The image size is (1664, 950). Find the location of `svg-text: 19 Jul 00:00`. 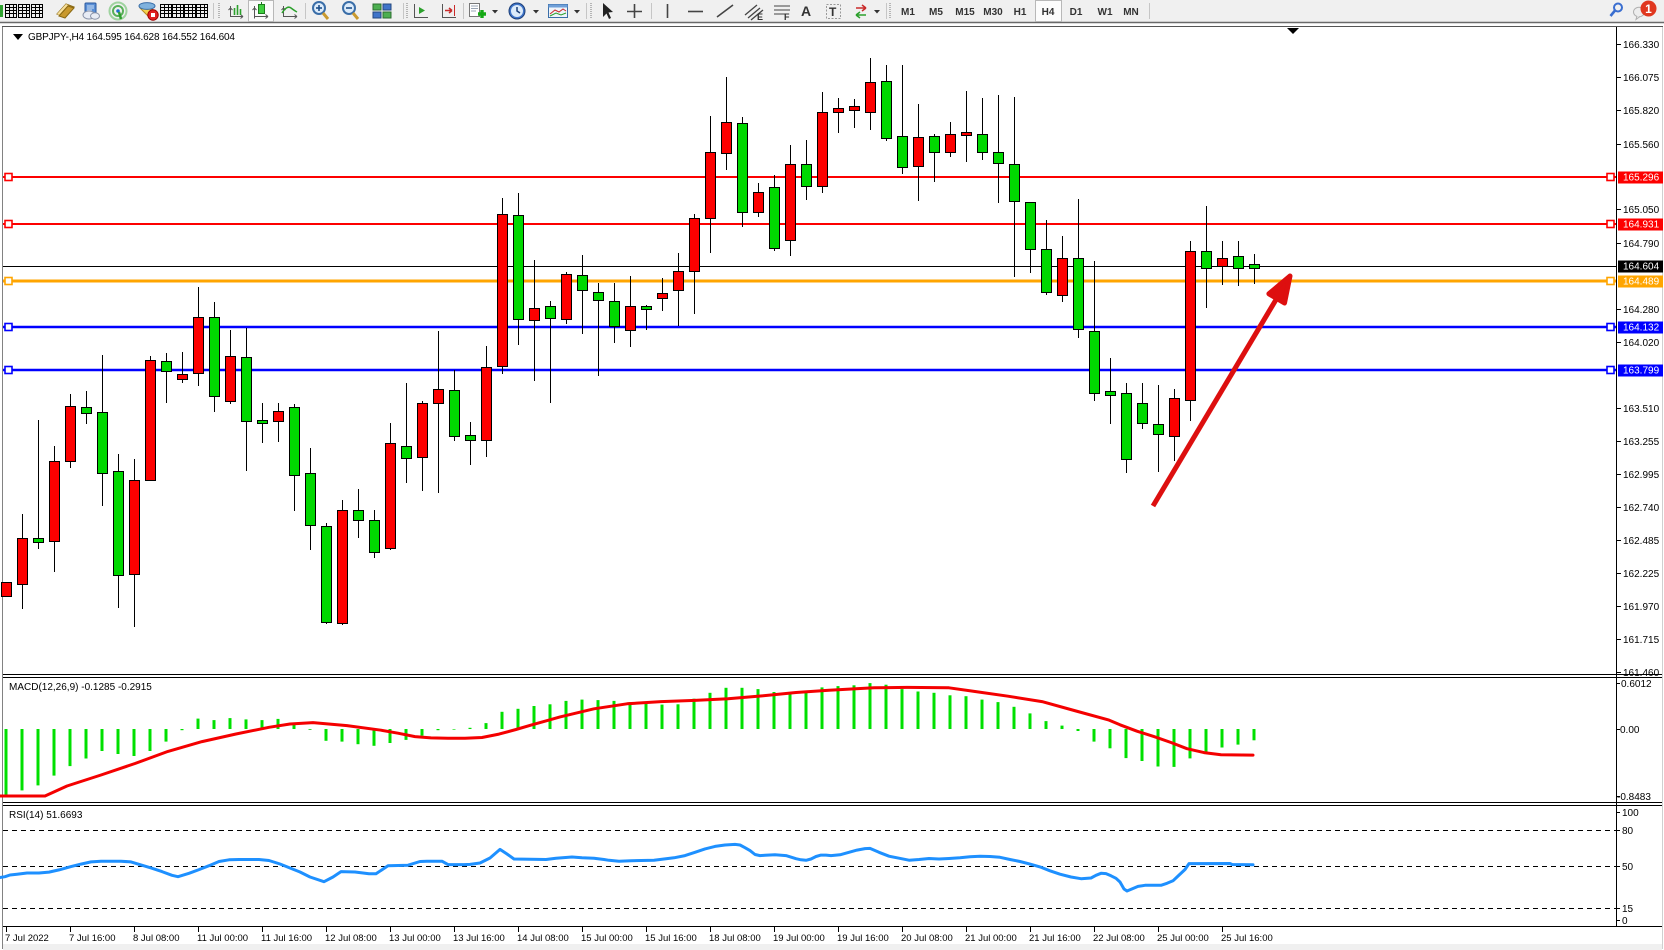

svg-text: 19 Jul 00:00 is located at coordinates (799, 938).